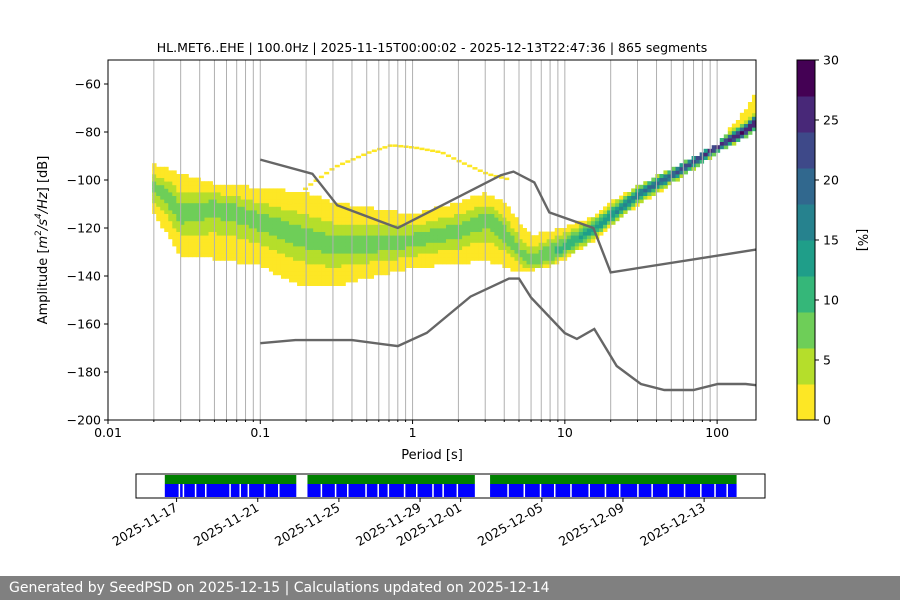 This screenshot has height=600, width=900. What do you see at coordinates (480, 170) in the screenshot?
I see `heatmap-outlier-cell` at bounding box center [480, 170].